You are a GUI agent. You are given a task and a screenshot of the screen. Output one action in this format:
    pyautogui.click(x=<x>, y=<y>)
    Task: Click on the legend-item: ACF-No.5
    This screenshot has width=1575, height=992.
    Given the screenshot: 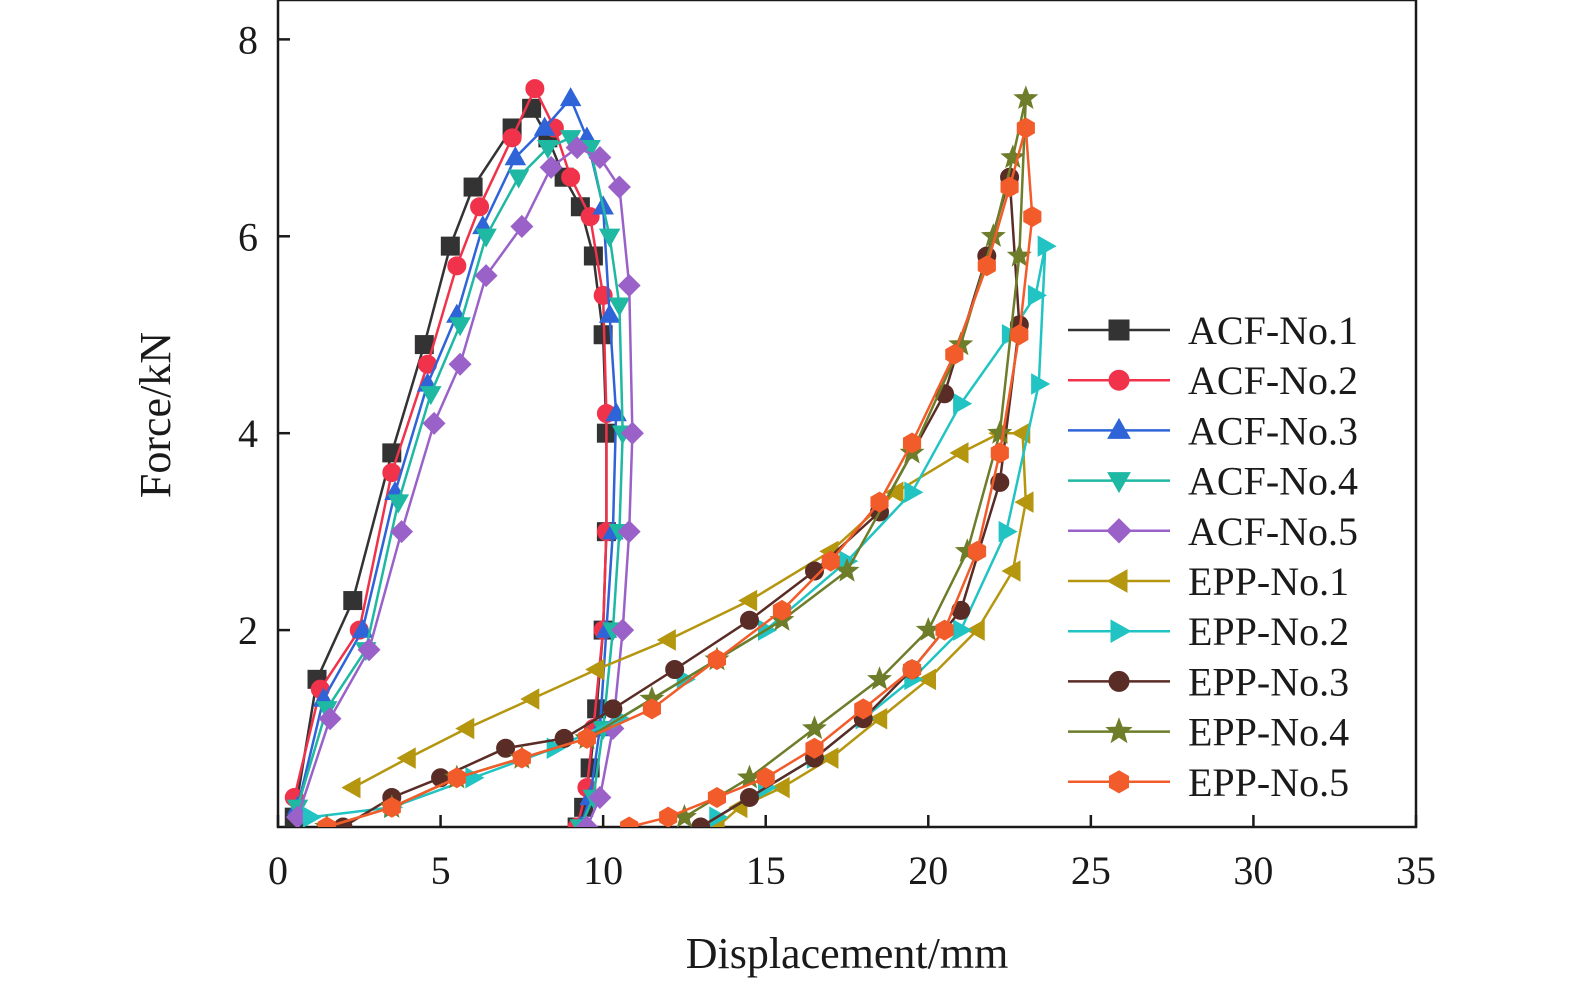 What is the action you would take?
    pyautogui.click(x=1213, y=531)
    